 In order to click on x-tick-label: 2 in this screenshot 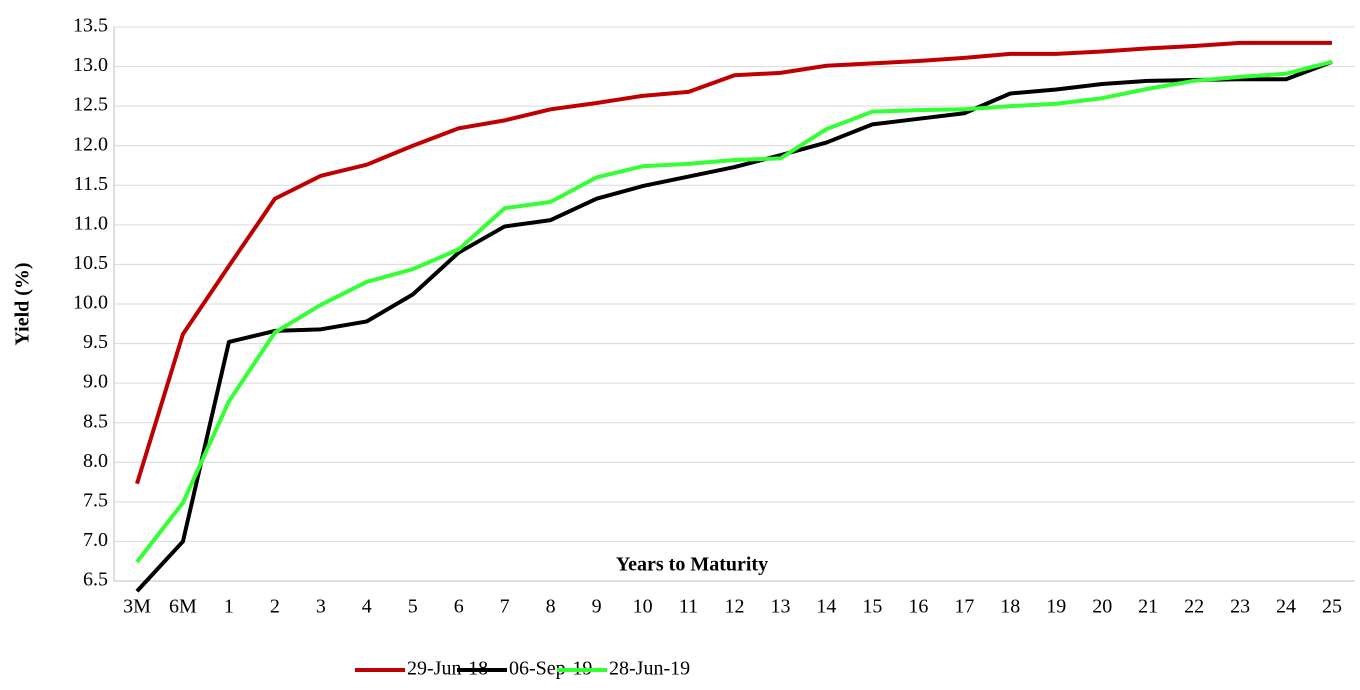, I will do `click(275, 607)`.